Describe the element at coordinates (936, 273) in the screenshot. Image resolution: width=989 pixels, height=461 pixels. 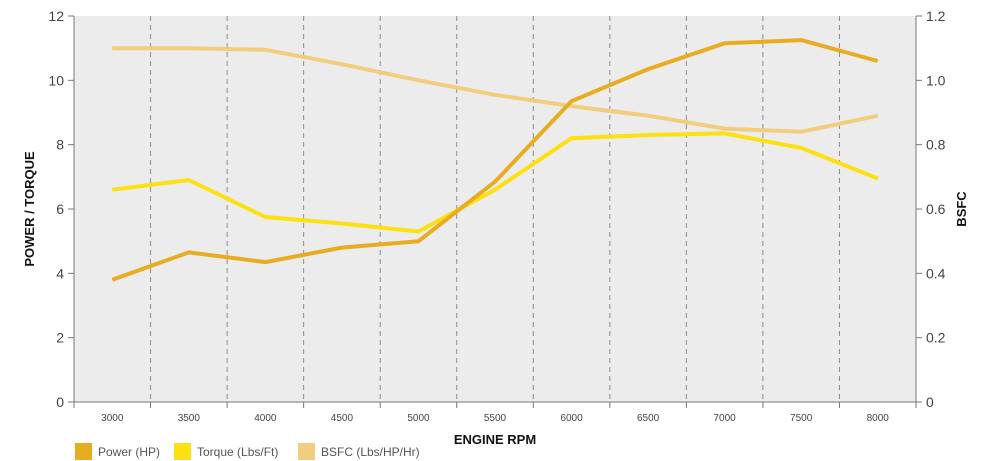
I see `y-right-tick-label: 0.4` at that location.